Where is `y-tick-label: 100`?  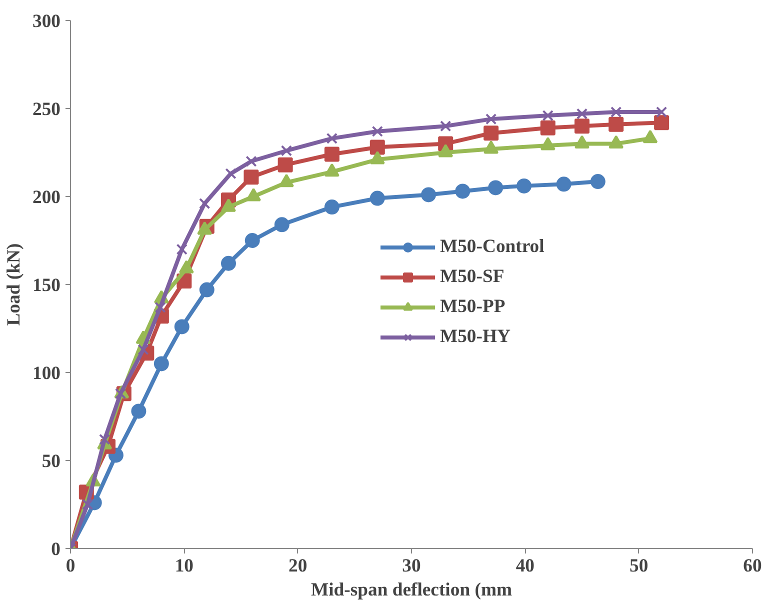
y-tick-label: 100 is located at coordinates (46, 373).